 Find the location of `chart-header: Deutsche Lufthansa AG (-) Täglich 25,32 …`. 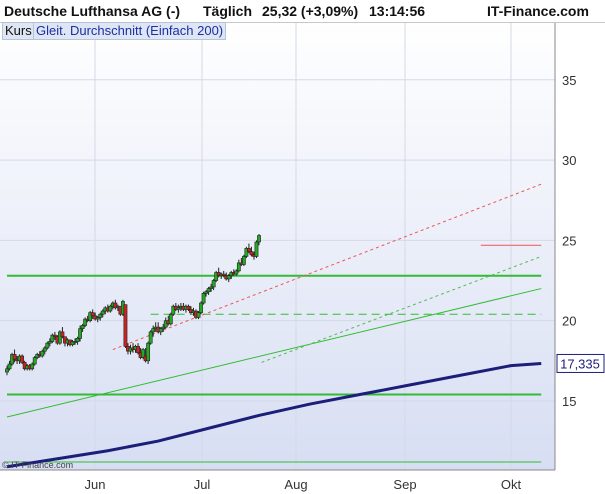

chart-header: Deutsche Lufthansa AG (-) Täglich 25,32 … is located at coordinates (302, 11).